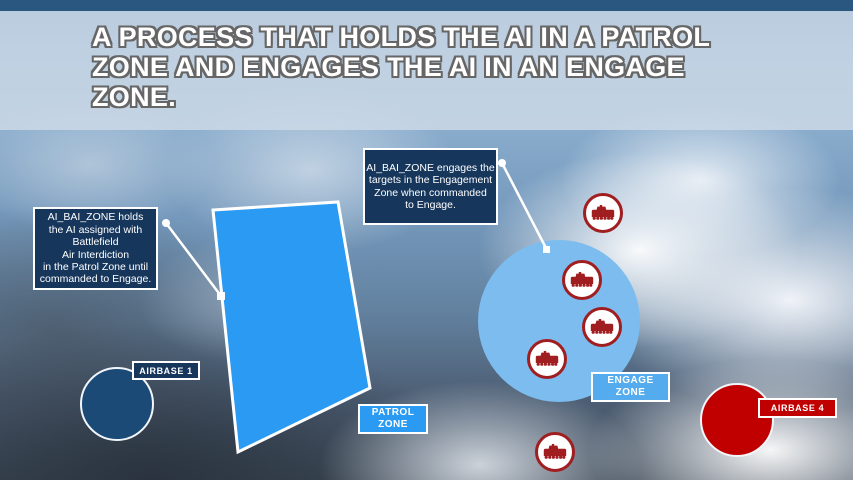  What do you see at coordinates (797, 408) in the screenshot?
I see `airbase-4-label: AIRBASE 4` at bounding box center [797, 408].